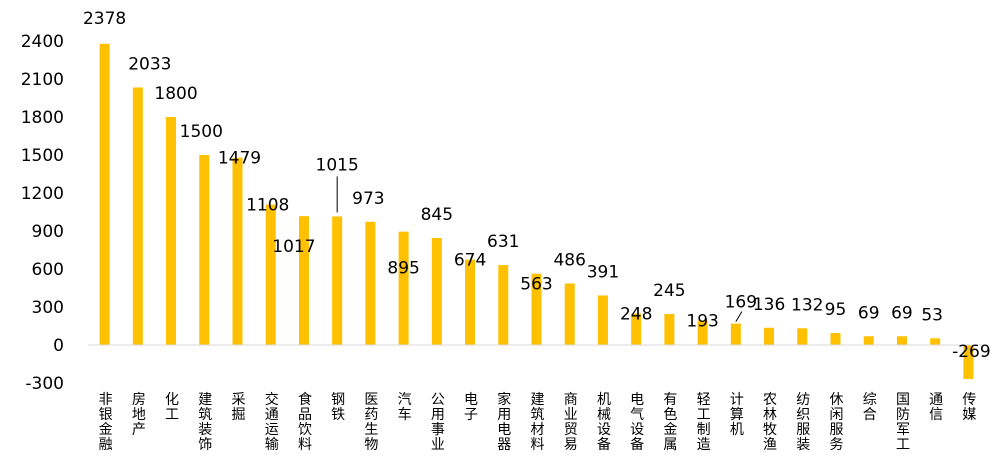 Image resolution: width=995 pixels, height=465 pixels. I want to click on category-label: 非银金融, so click(106, 422).